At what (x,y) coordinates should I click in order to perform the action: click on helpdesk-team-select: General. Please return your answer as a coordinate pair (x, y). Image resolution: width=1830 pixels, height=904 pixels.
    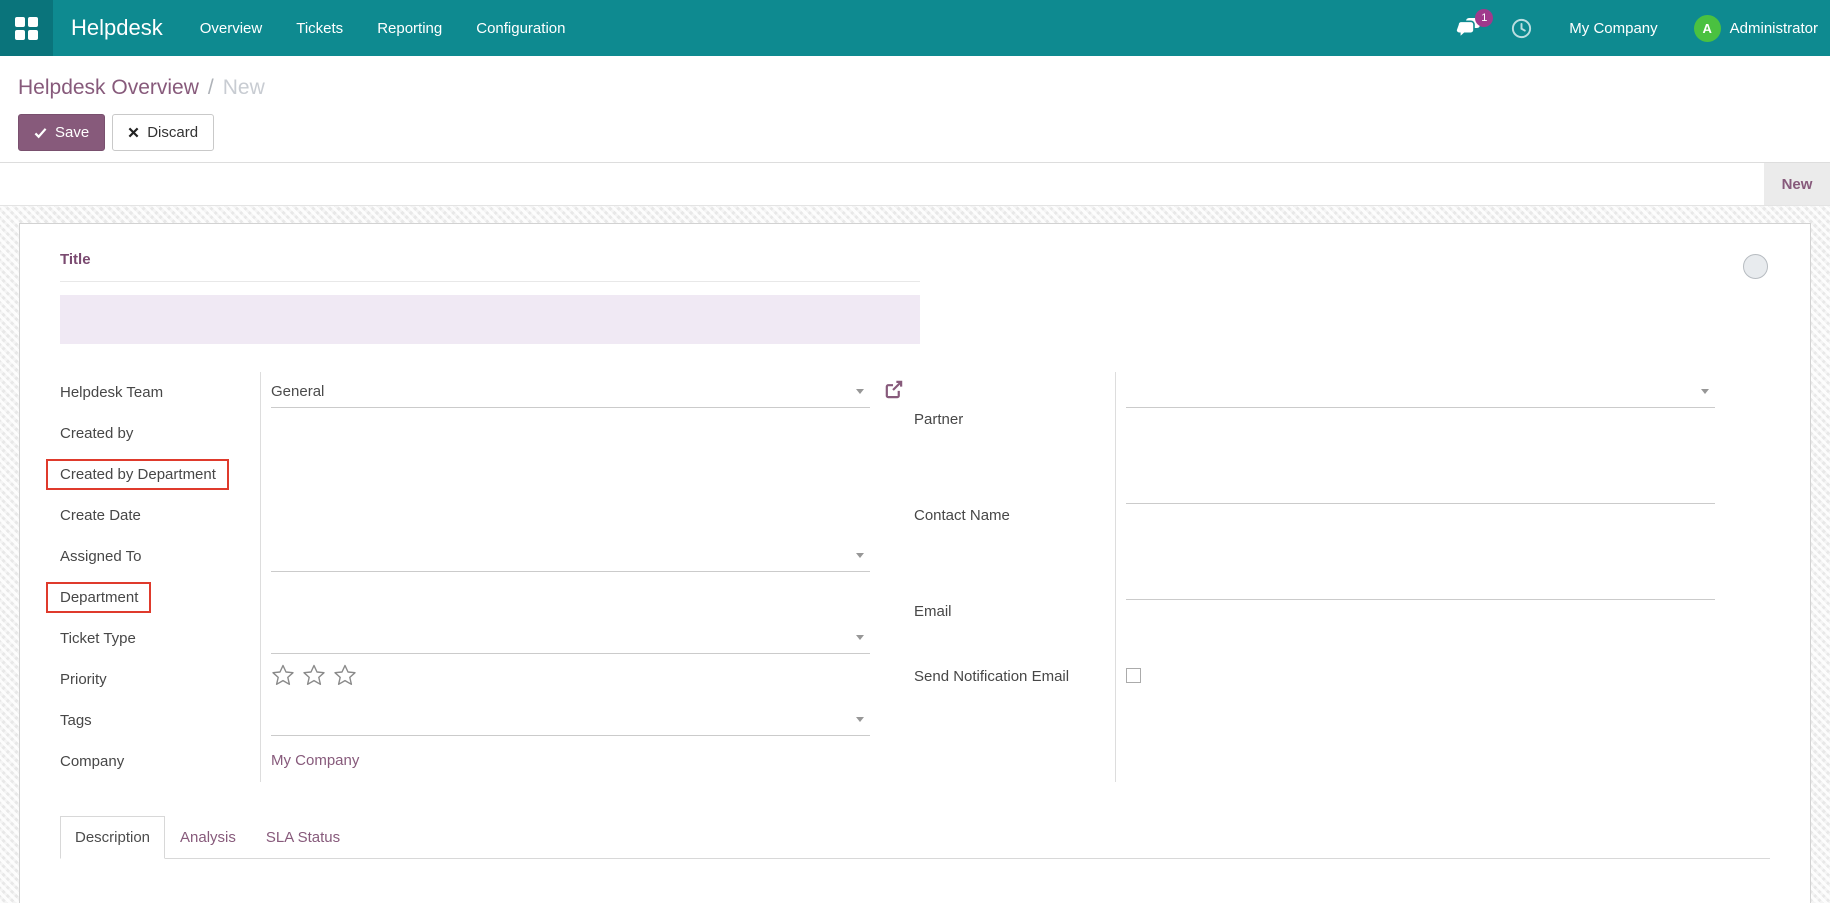
    Looking at the image, I should click on (570, 391).